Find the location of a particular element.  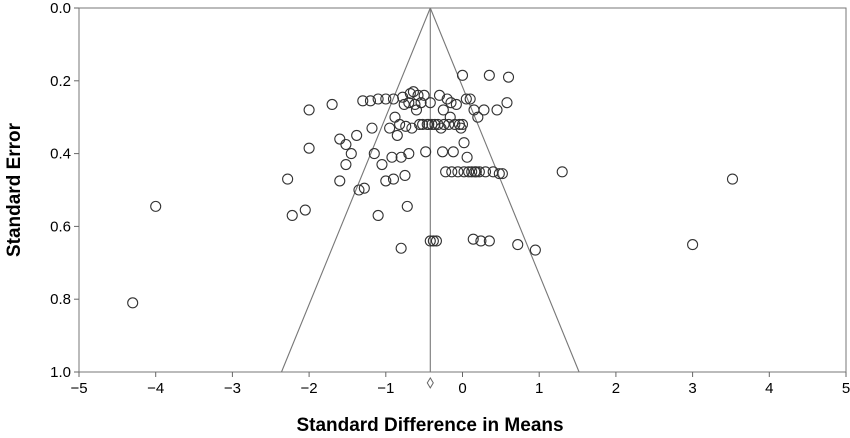

y-axis-title: Standard Error is located at coordinates (14, 189).